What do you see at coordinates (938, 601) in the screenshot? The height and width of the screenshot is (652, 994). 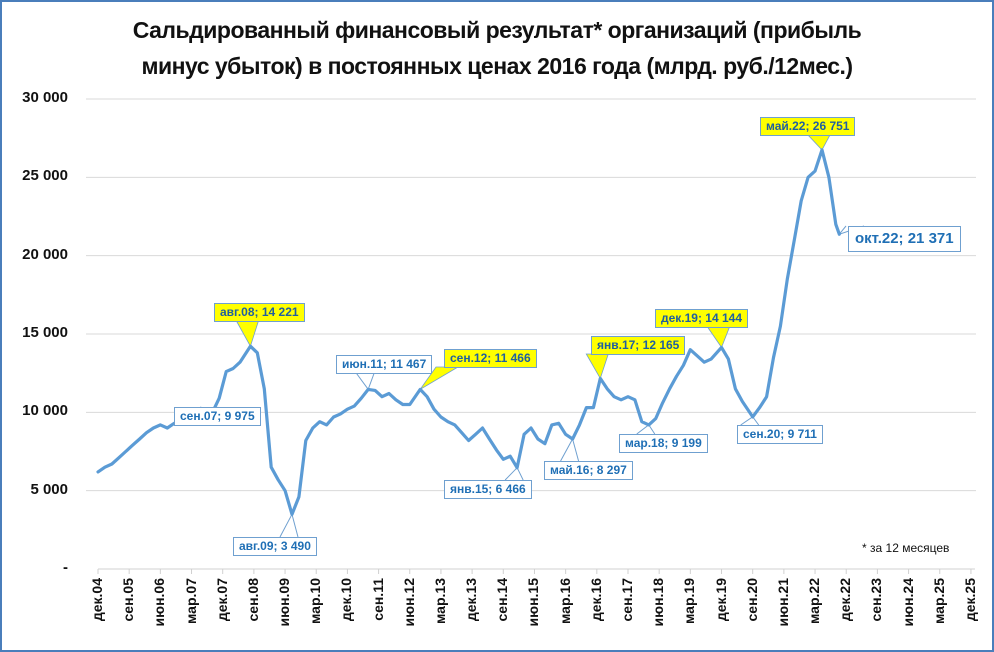 I see `x-tick-label: мар.25` at bounding box center [938, 601].